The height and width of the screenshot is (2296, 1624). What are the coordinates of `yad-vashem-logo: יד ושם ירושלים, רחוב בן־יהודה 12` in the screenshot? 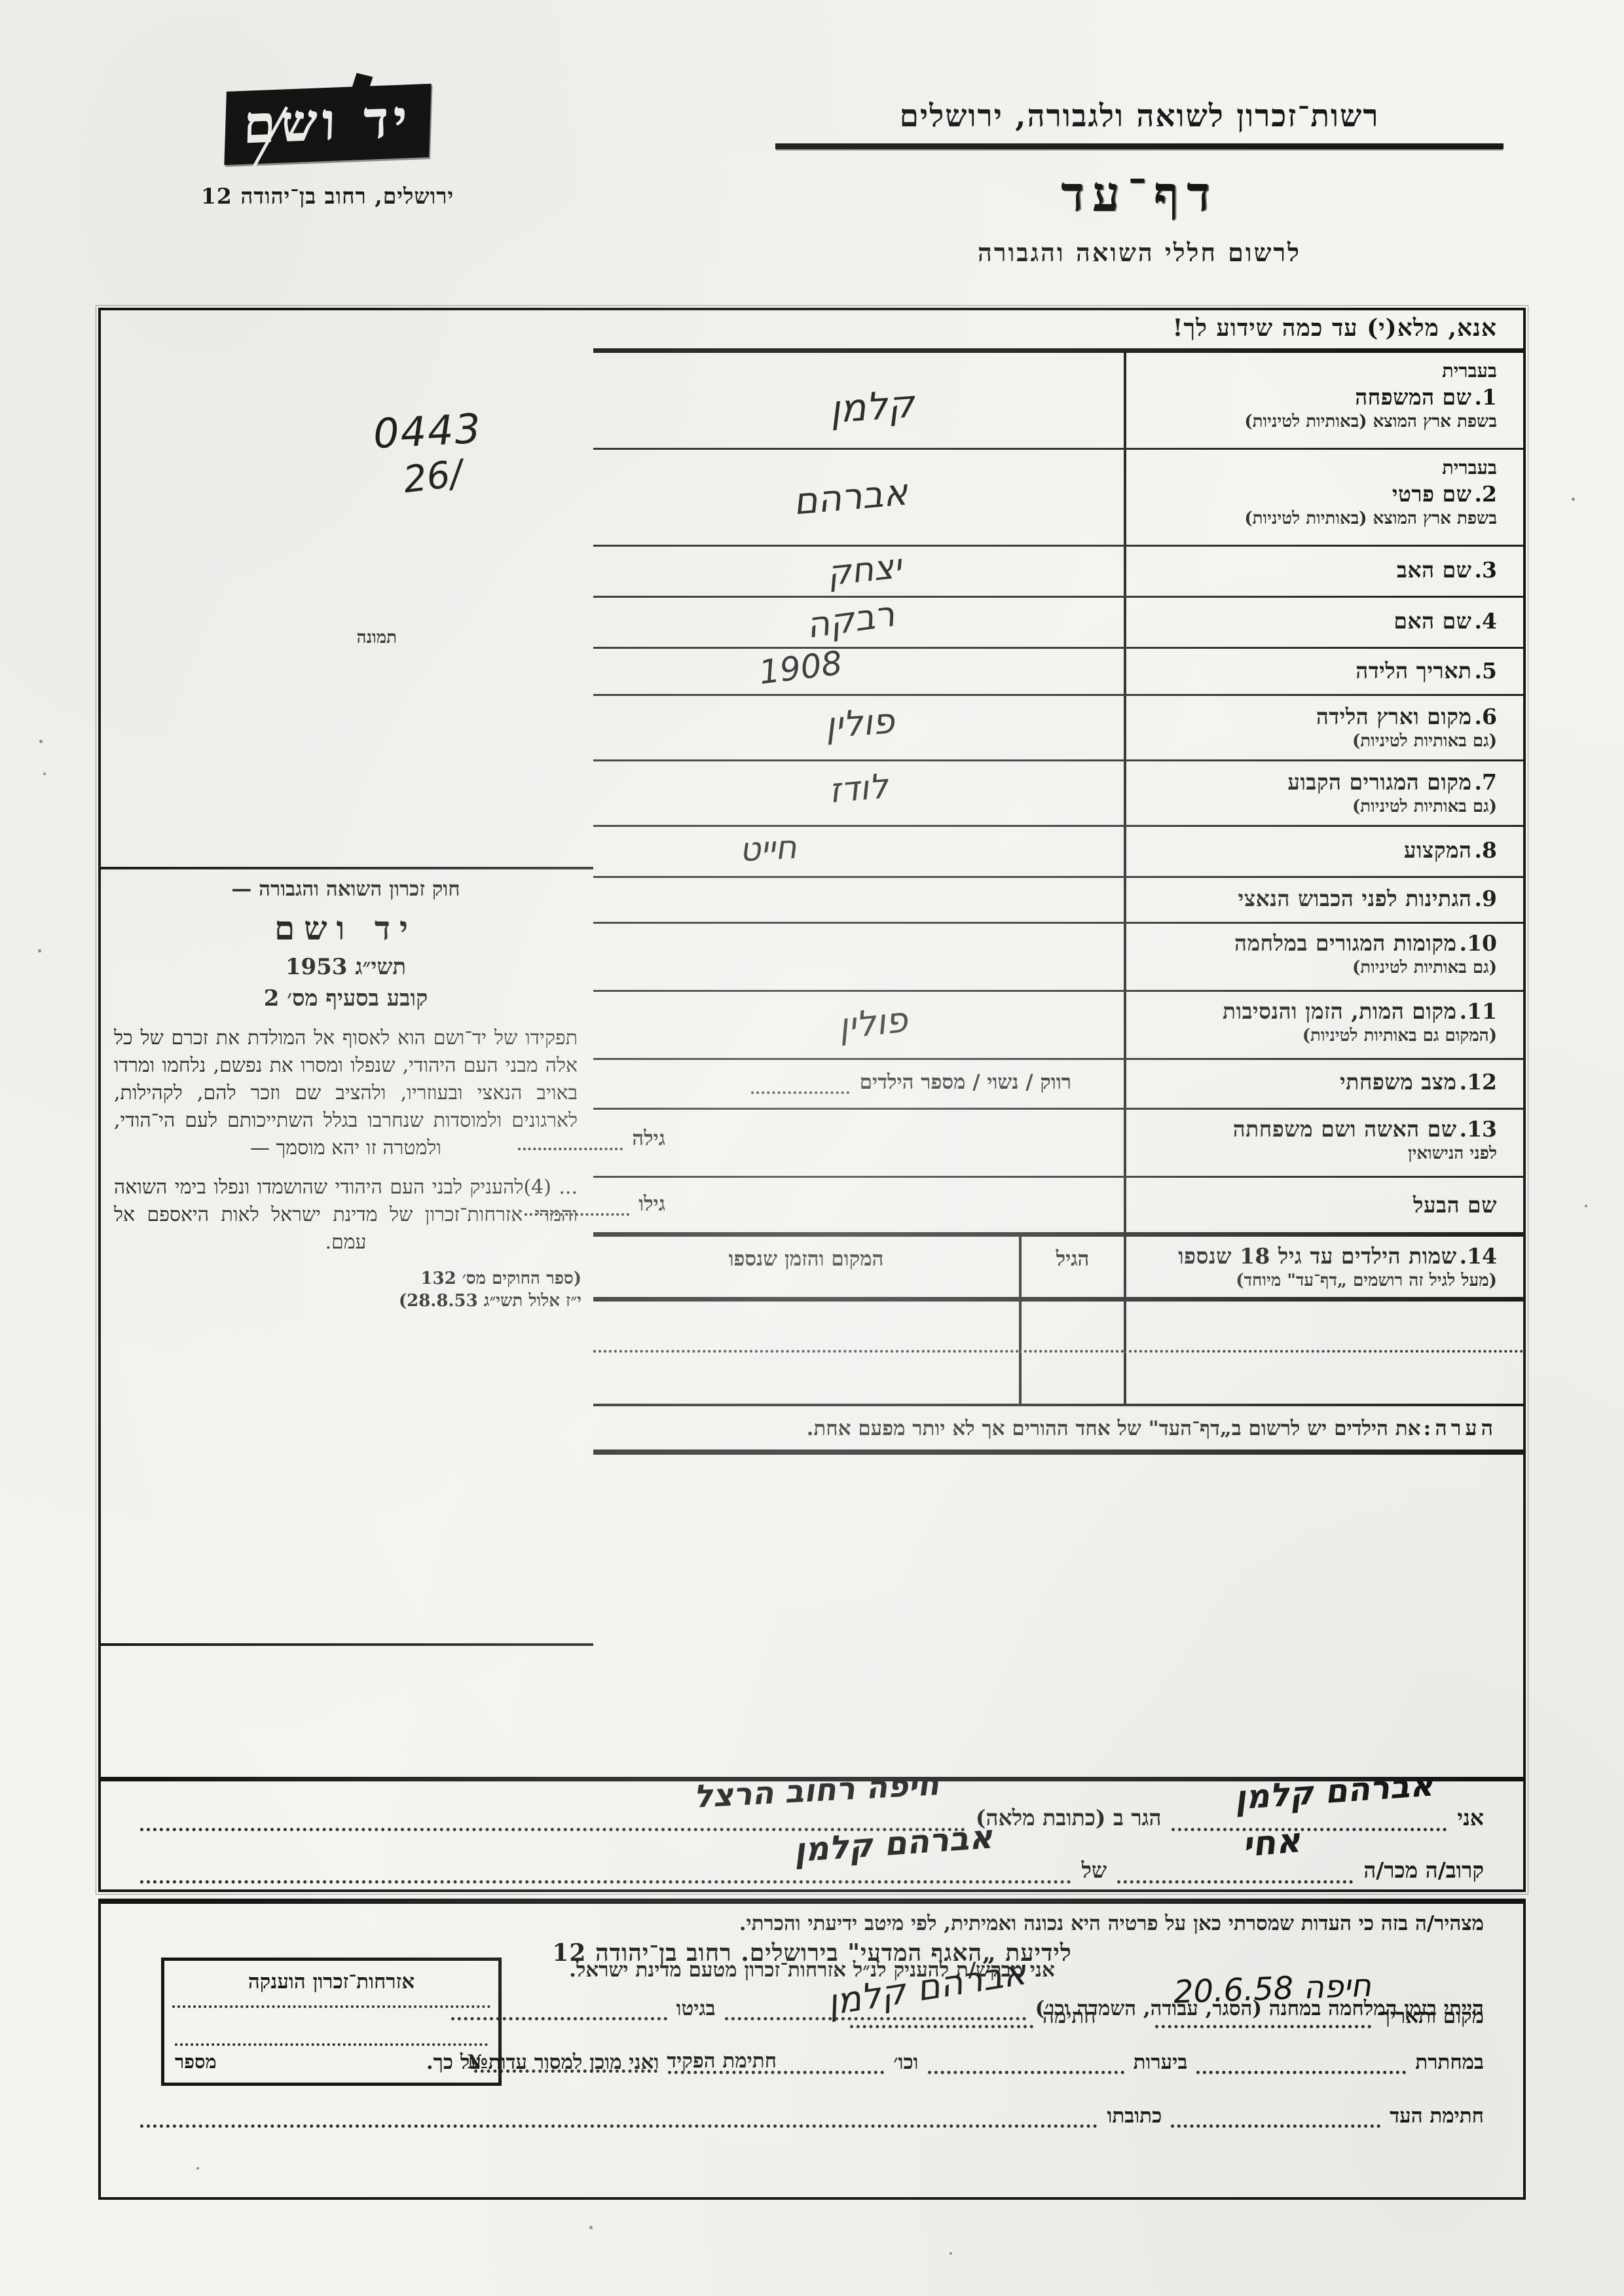 It's located at (327, 152).